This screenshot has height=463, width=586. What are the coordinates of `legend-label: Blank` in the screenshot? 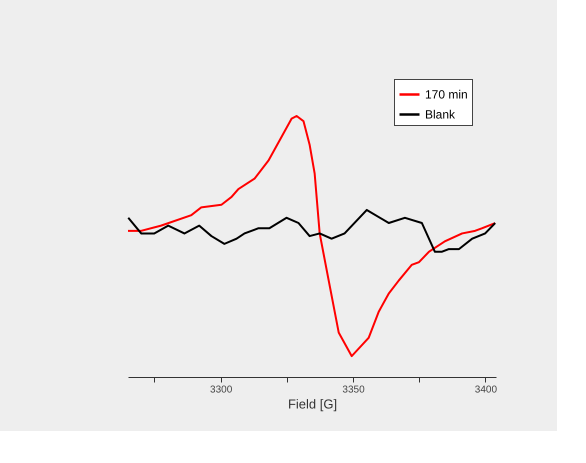 It's located at (440, 115).